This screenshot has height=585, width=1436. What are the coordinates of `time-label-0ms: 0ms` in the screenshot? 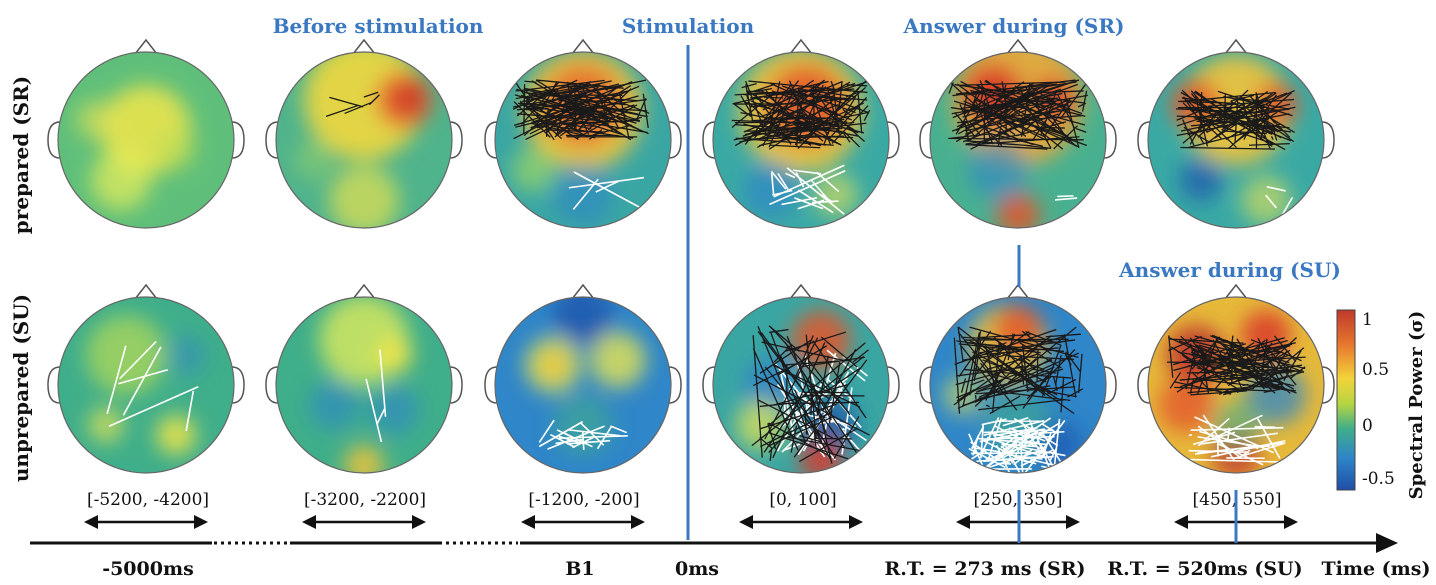 It's located at (697, 569).